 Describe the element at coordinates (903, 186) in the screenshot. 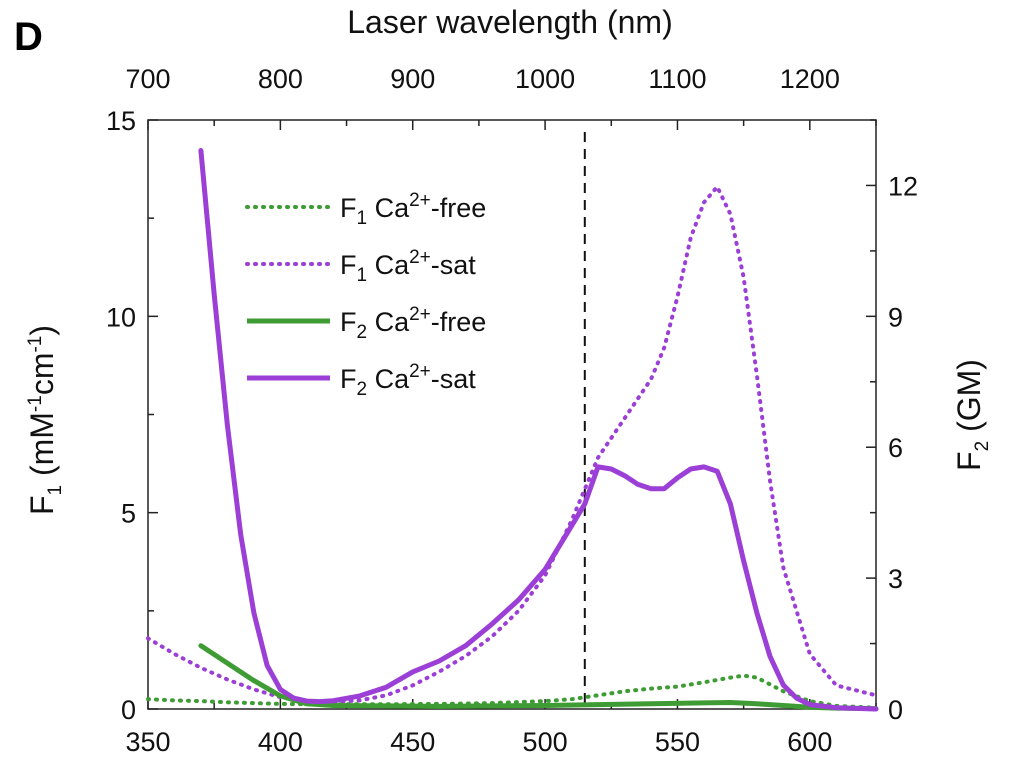

I see `y-right-tick-label: 12` at that location.